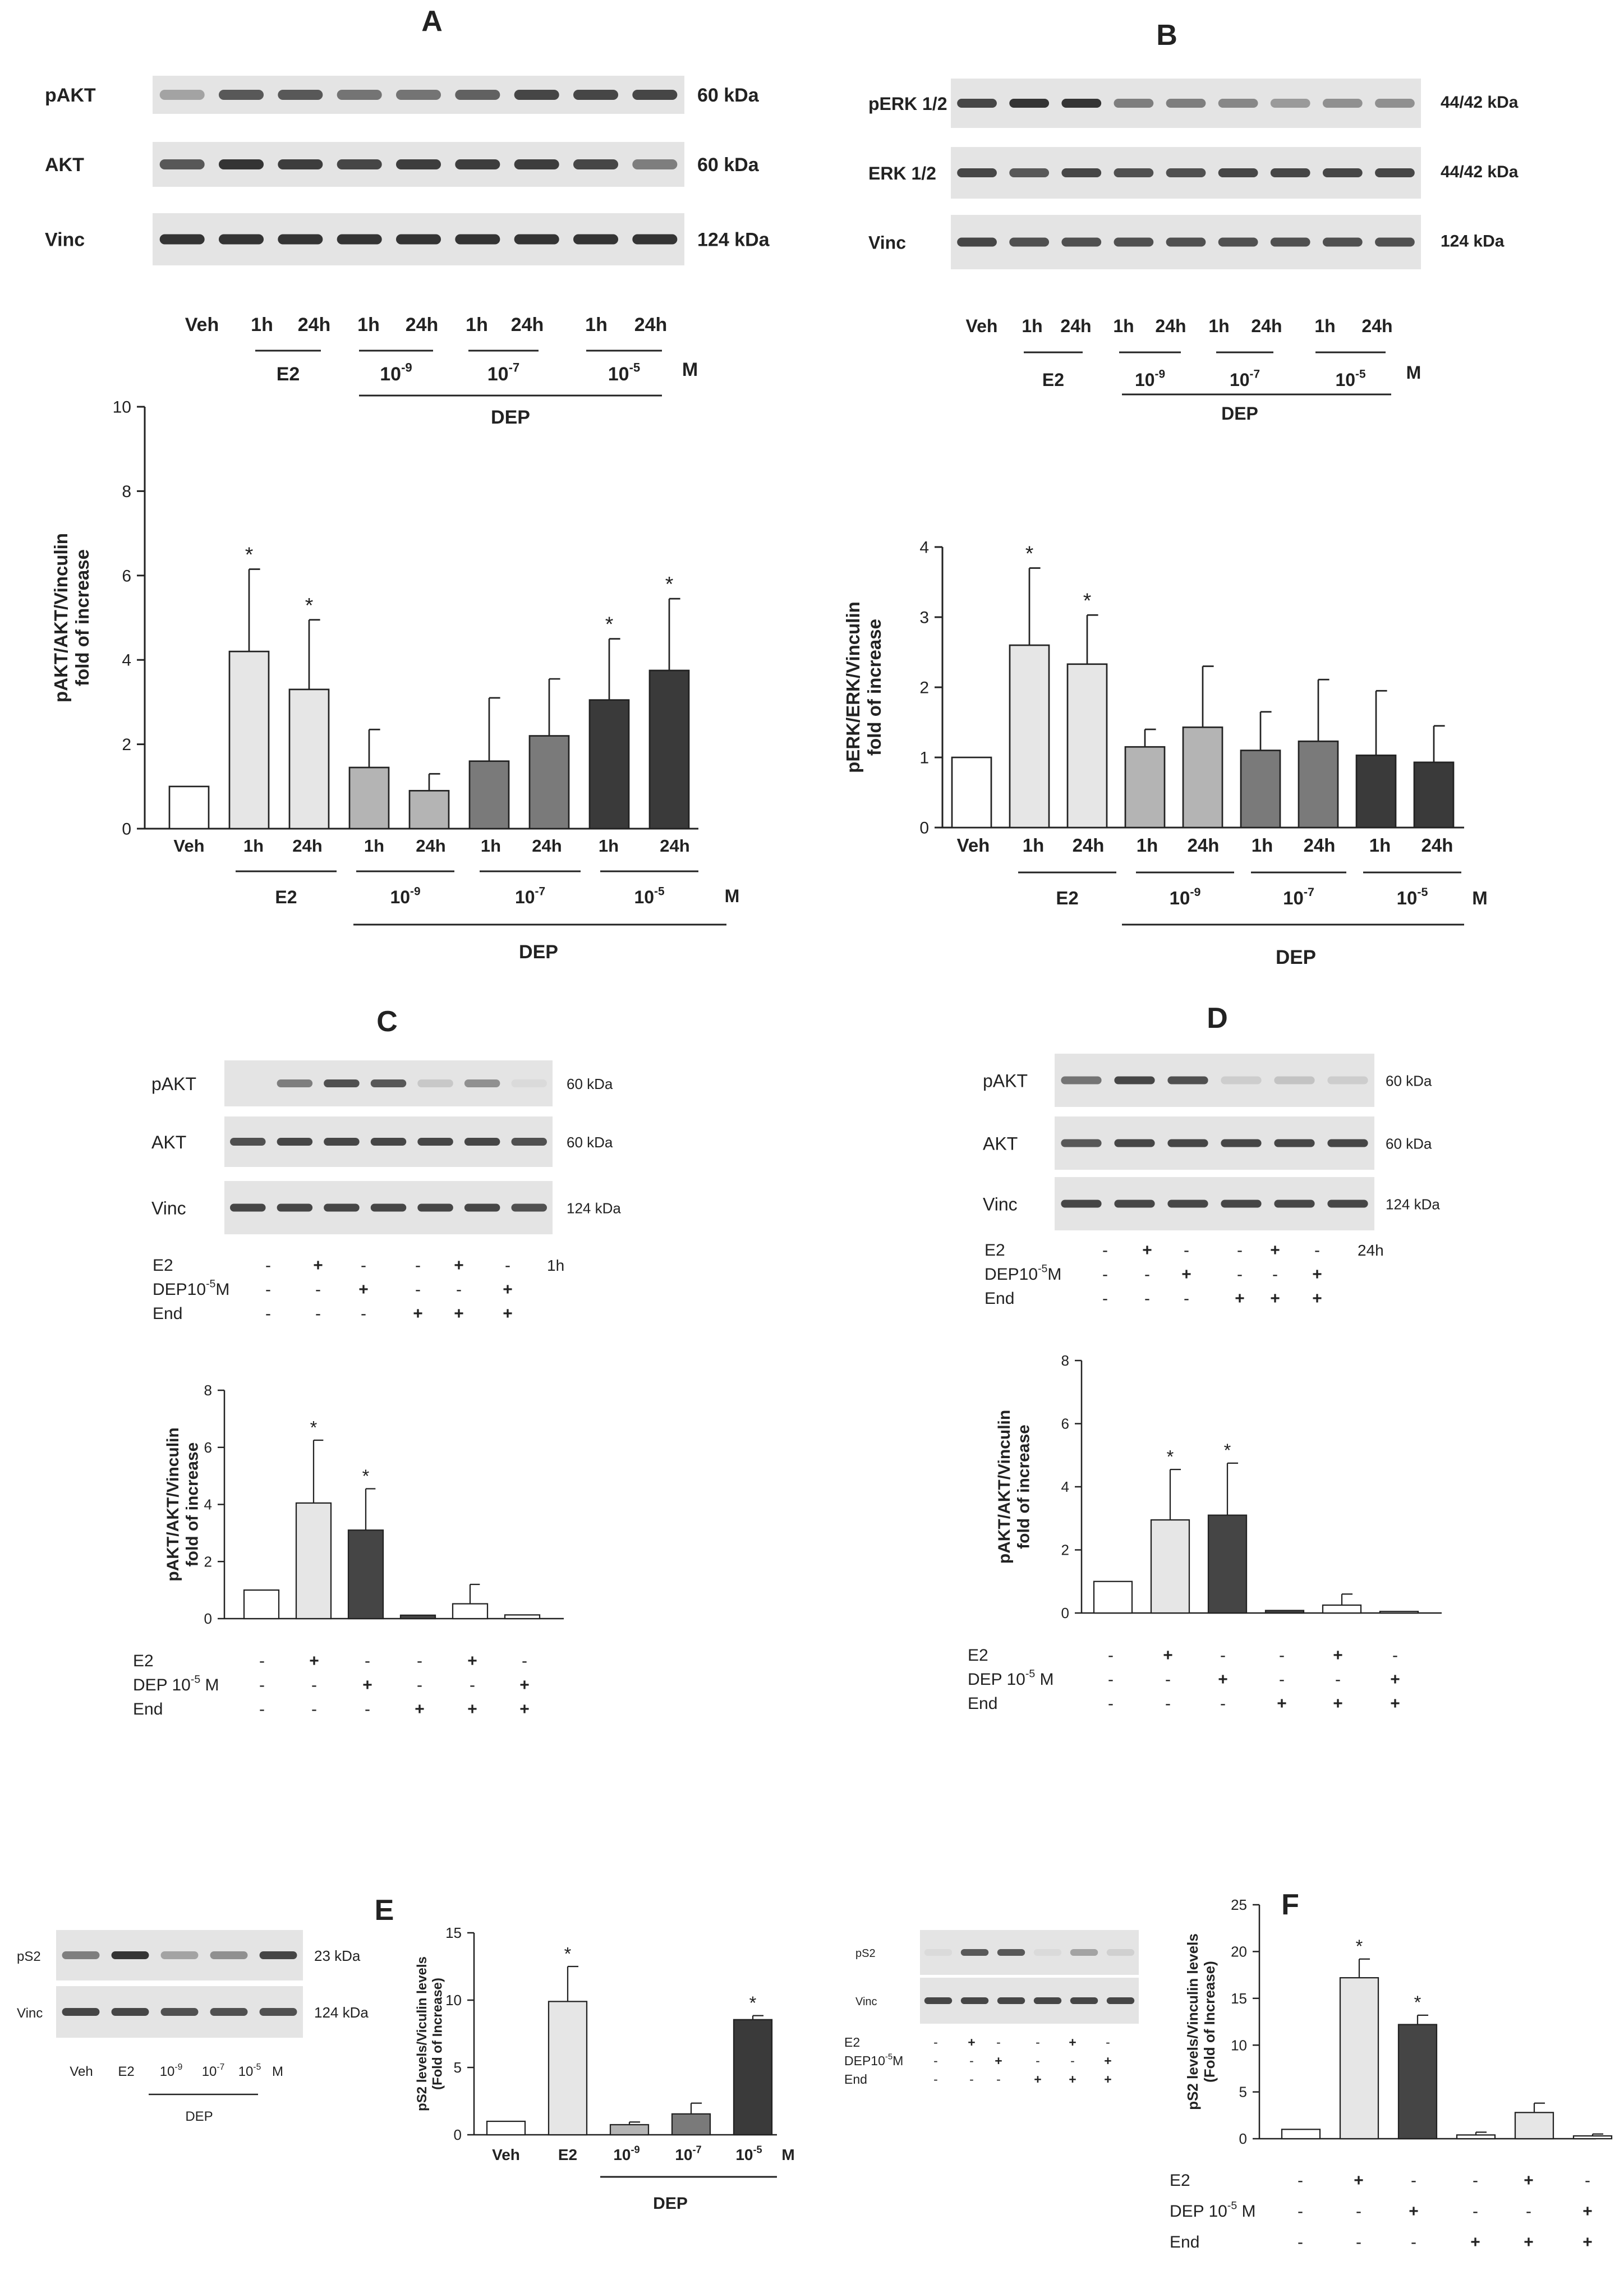 The height and width of the screenshot is (2293, 1624). Describe the element at coordinates (254, 846) in the screenshot. I see `x-tick-label: 1h` at that location.